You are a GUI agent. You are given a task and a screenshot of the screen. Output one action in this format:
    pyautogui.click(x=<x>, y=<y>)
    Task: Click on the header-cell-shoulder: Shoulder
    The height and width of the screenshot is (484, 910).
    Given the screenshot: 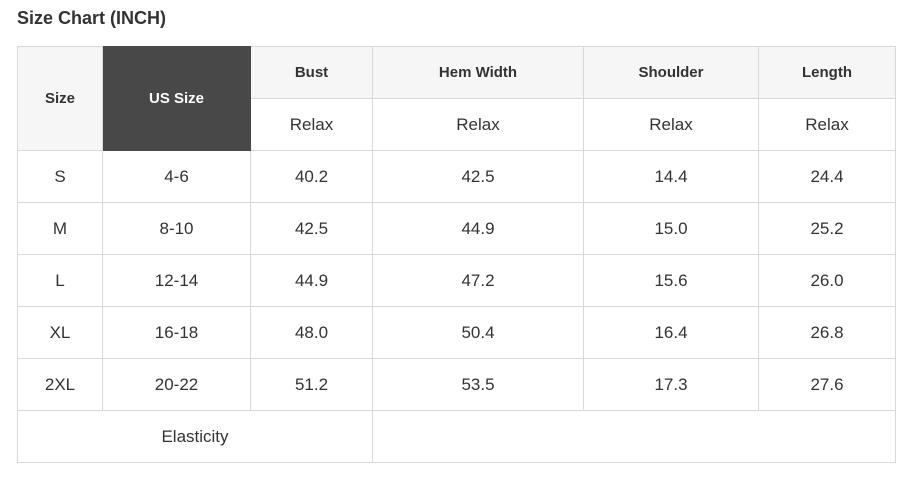 What is the action you would take?
    pyautogui.click(x=671, y=72)
    